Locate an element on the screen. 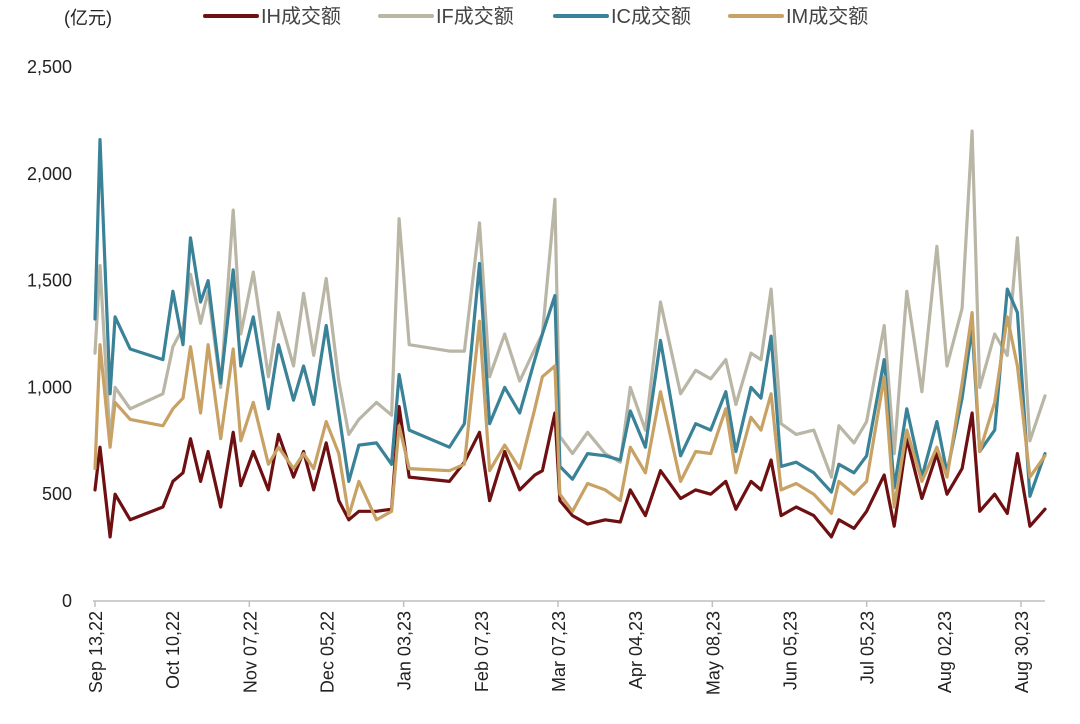 Image resolution: width=1080 pixels, height=724 pixels. y-tick-label: 2,000 is located at coordinates (49, 174).